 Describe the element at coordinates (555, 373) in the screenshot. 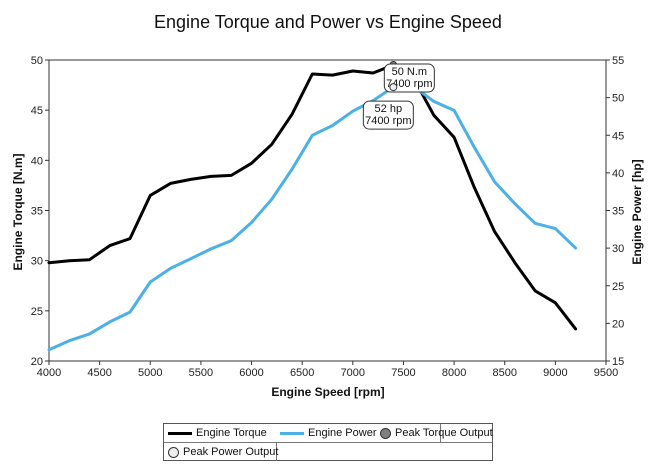

I see `x-tick-label: 9000` at that location.